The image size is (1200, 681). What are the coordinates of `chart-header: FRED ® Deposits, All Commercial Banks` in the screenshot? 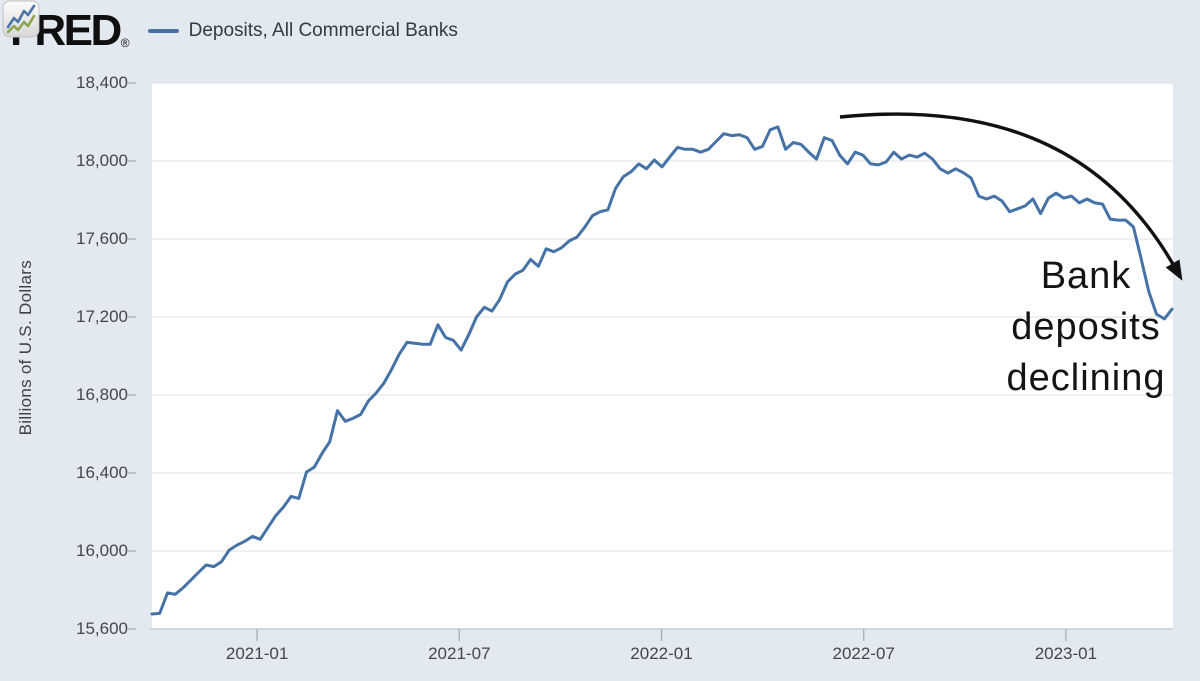 It's located at (600, 31).